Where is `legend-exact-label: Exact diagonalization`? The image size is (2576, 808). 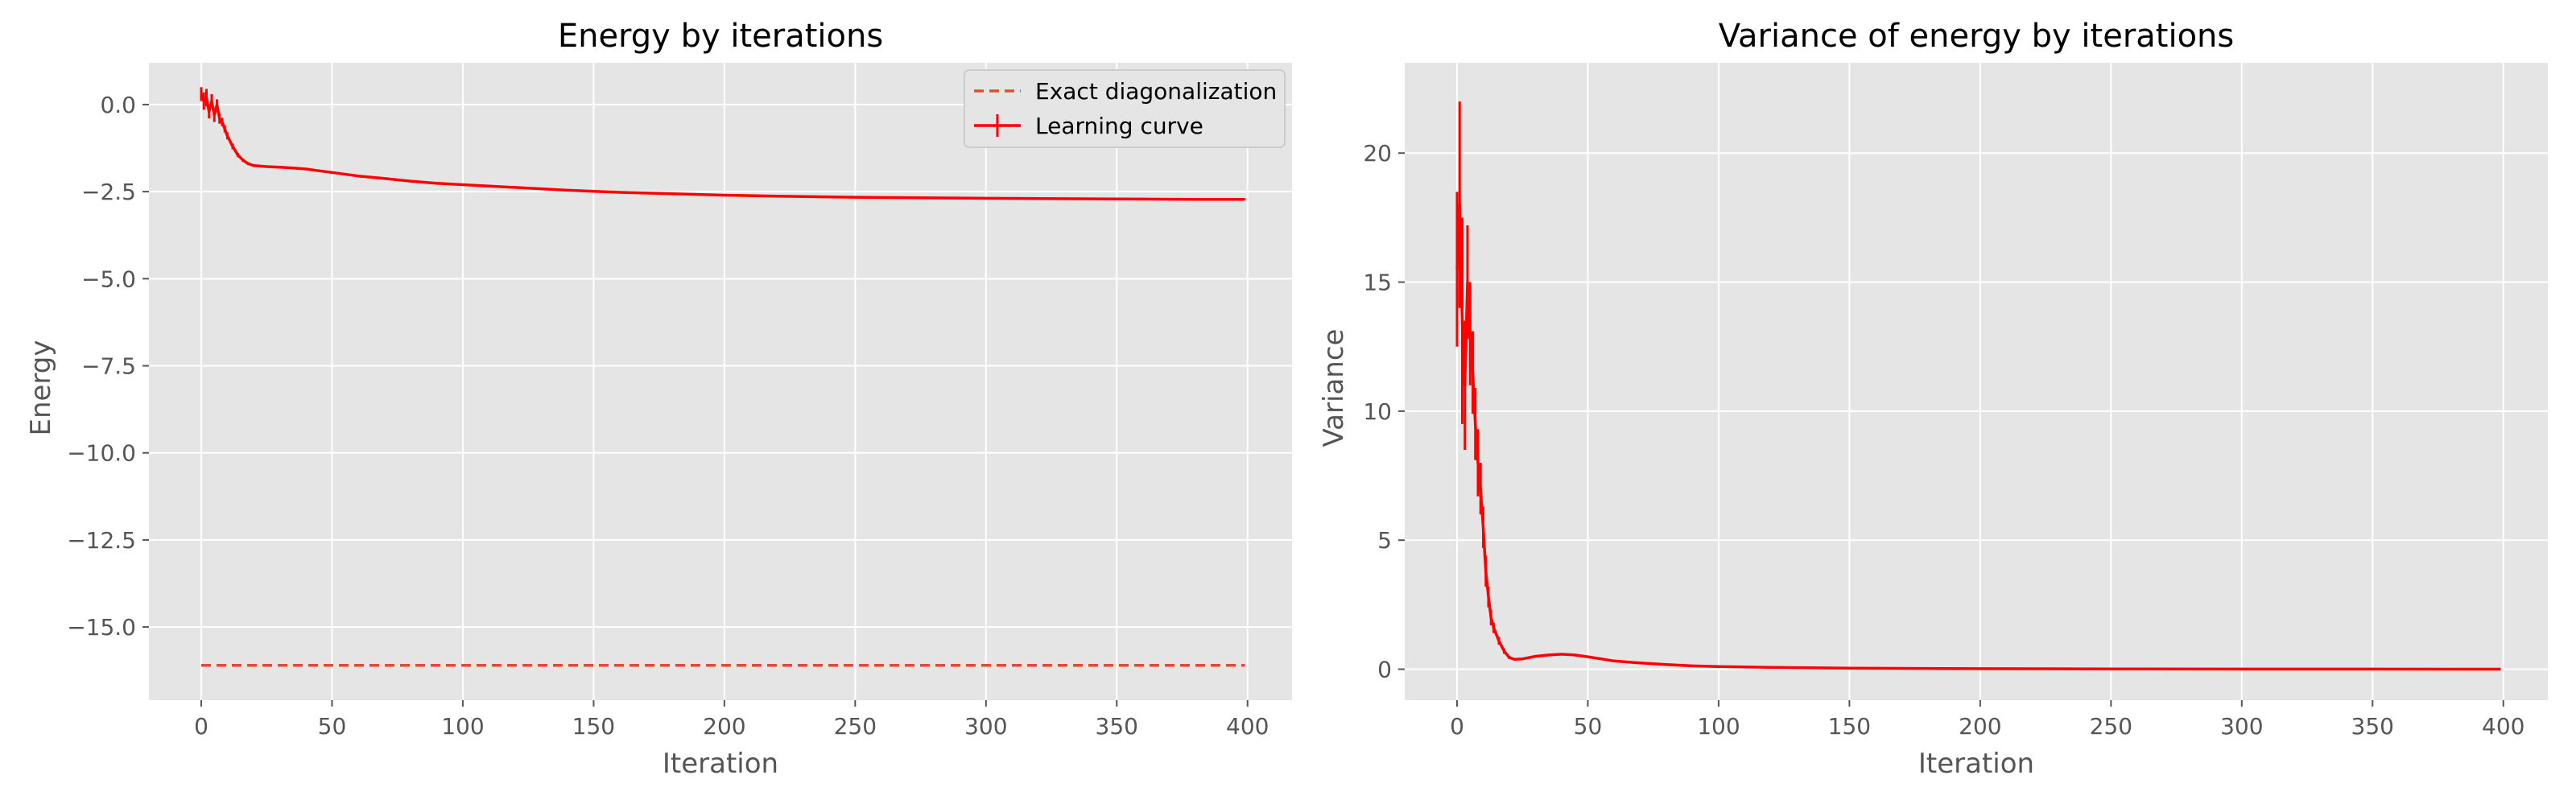
legend-exact-label: Exact diagonalization is located at coordinates (1156, 91).